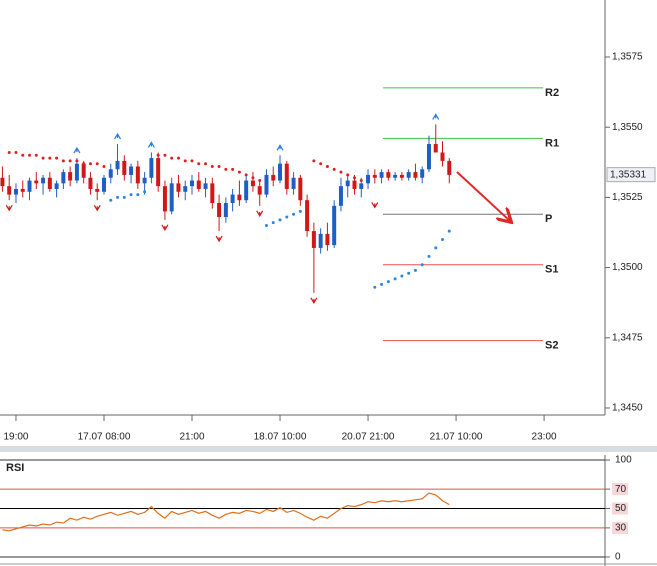  What do you see at coordinates (552, 143) in the screenshot?
I see `pivot-label: R1` at bounding box center [552, 143].